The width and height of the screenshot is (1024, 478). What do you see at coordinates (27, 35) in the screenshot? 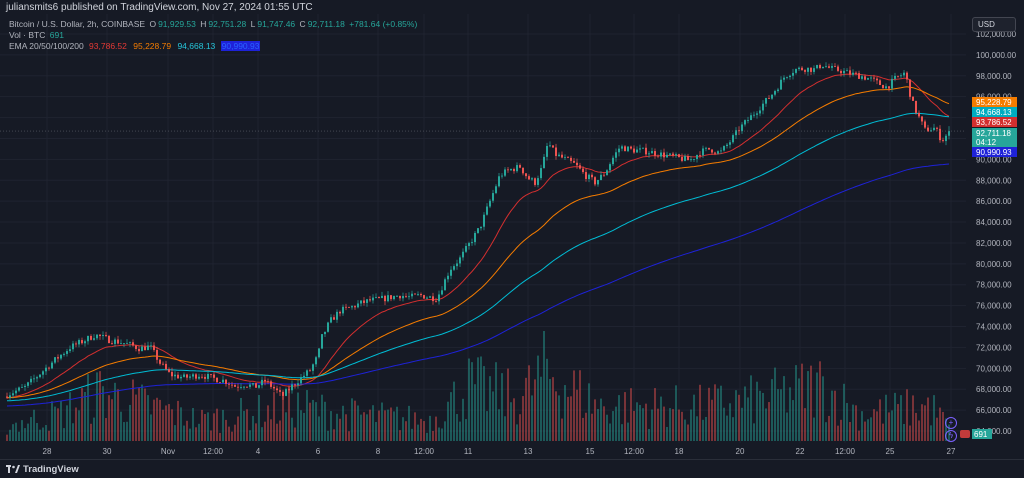
I see `volume-label: Vol · BTC` at bounding box center [27, 35].